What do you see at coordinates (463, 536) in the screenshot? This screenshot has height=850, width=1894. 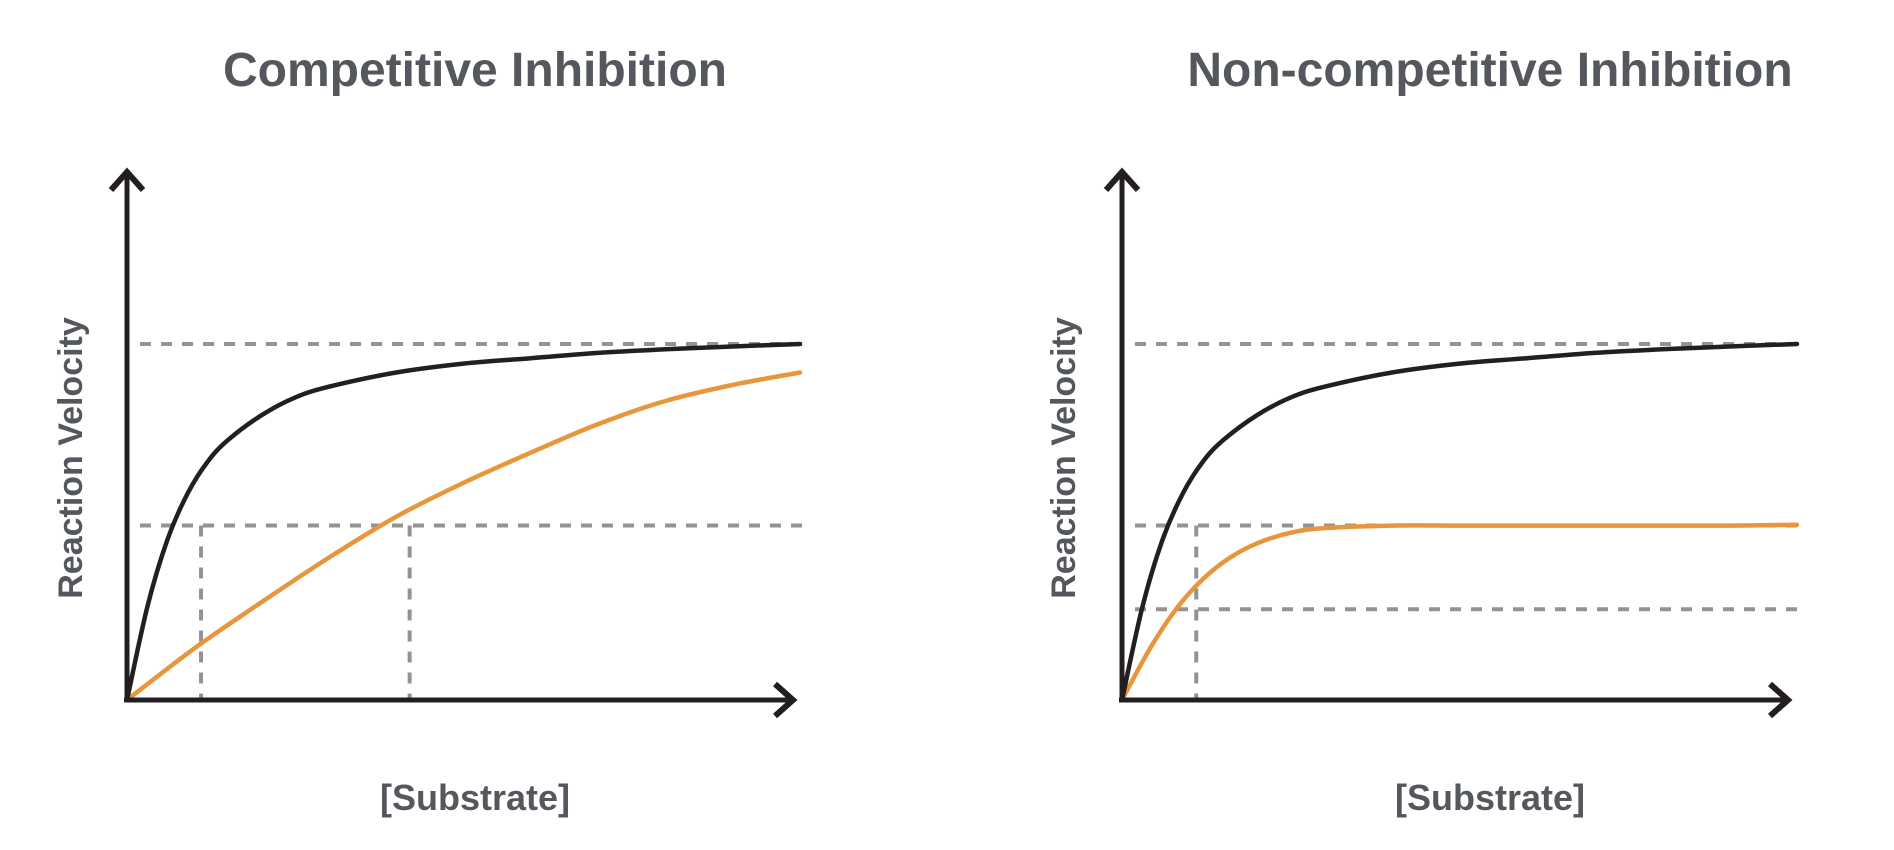 I see `series-line-inhibited-competitive` at bounding box center [463, 536].